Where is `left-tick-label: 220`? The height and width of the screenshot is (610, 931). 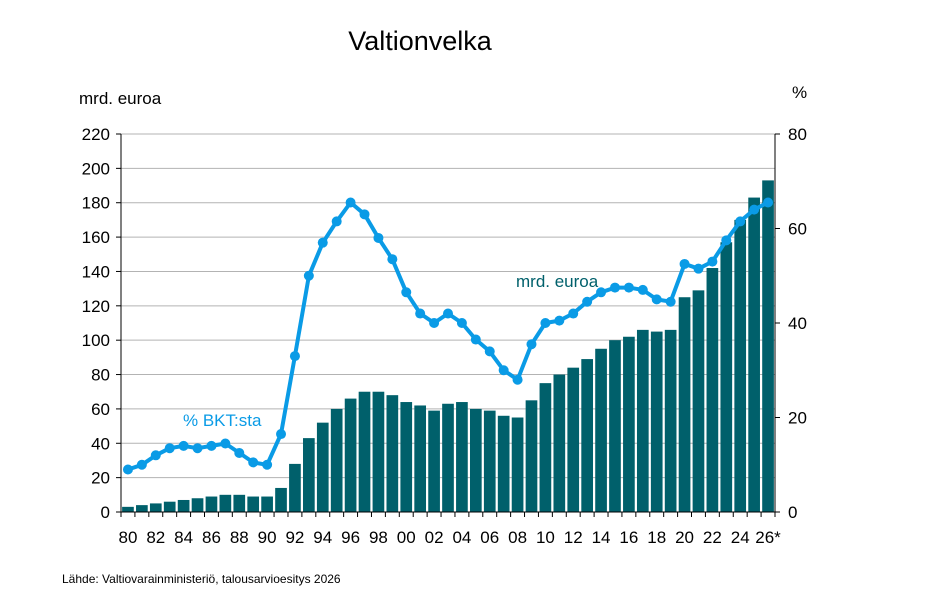
left-tick-label: 220 is located at coordinates (96, 134).